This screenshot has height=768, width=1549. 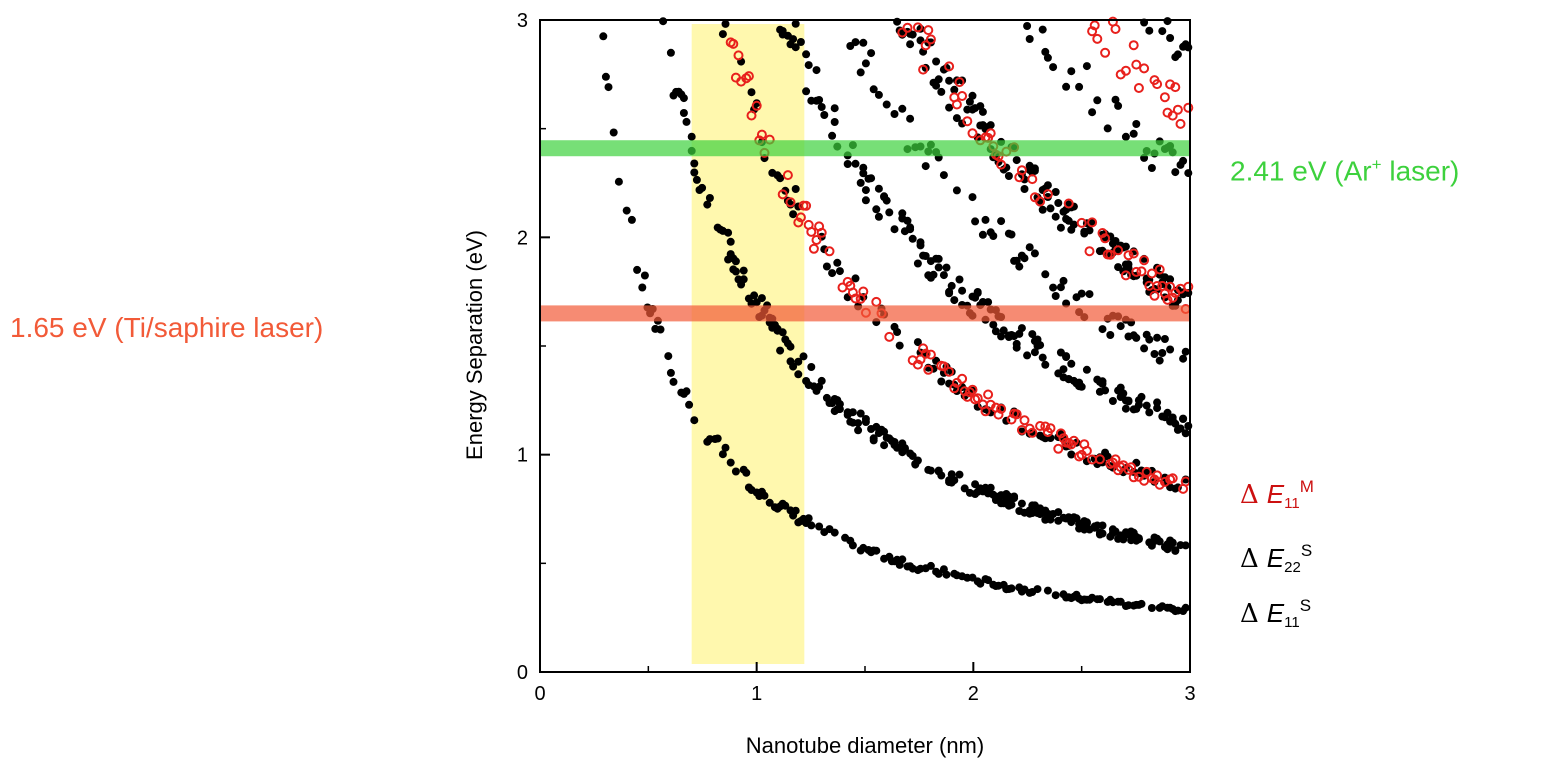 What do you see at coordinates (756, 694) in the screenshot?
I see `x-tick-label: 1` at bounding box center [756, 694].